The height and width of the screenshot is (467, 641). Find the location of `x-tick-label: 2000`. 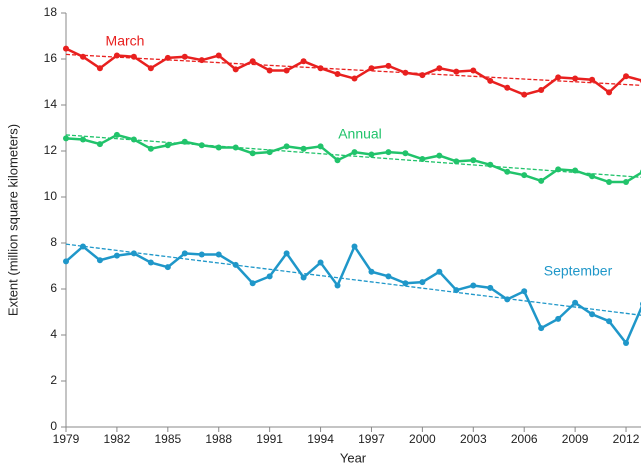

x-tick-label: 2000 is located at coordinates (422, 439).